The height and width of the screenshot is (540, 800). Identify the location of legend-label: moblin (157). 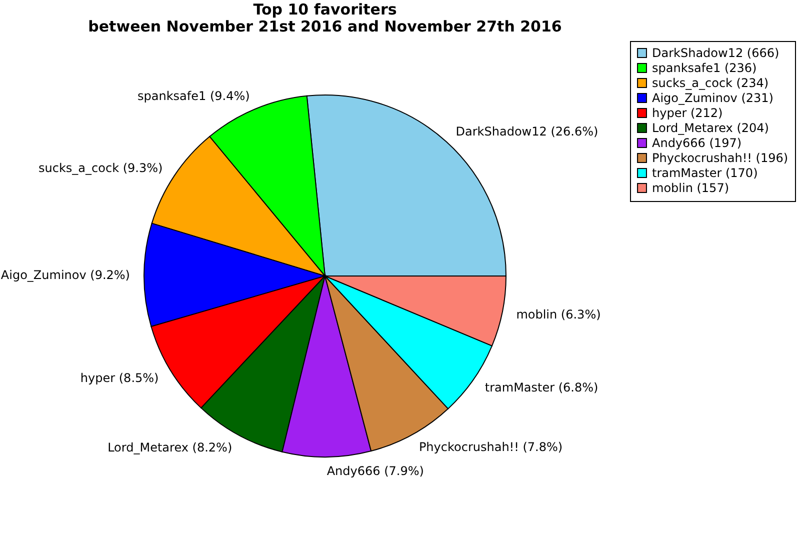
(691, 188).